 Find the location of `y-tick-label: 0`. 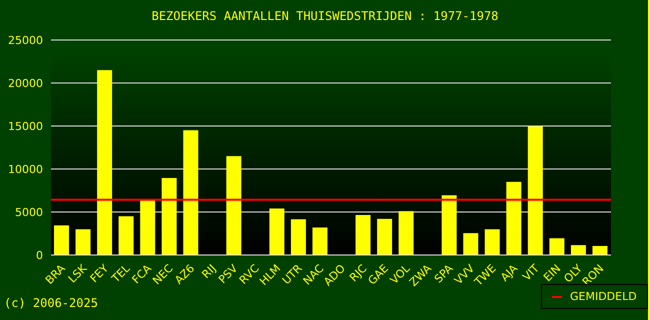

y-tick-label: 0 is located at coordinates (39, 255).